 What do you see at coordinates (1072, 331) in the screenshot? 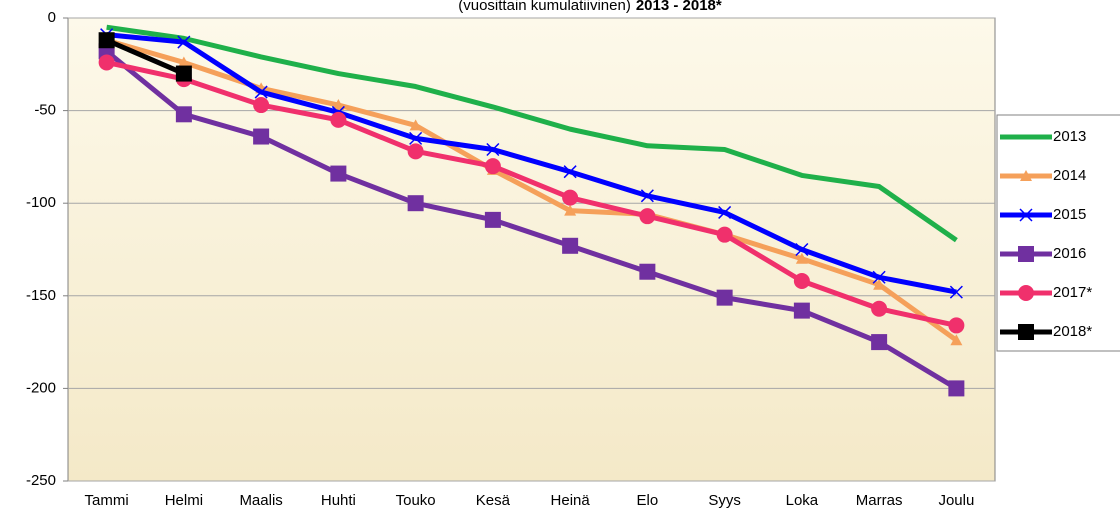
I see `legend-label: 2018*` at bounding box center [1072, 331].